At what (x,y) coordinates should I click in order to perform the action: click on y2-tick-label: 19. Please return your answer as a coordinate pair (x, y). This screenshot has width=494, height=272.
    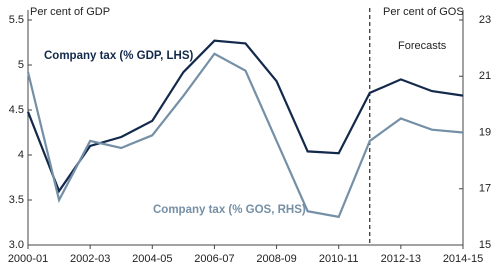
    Looking at the image, I should click on (485, 132).